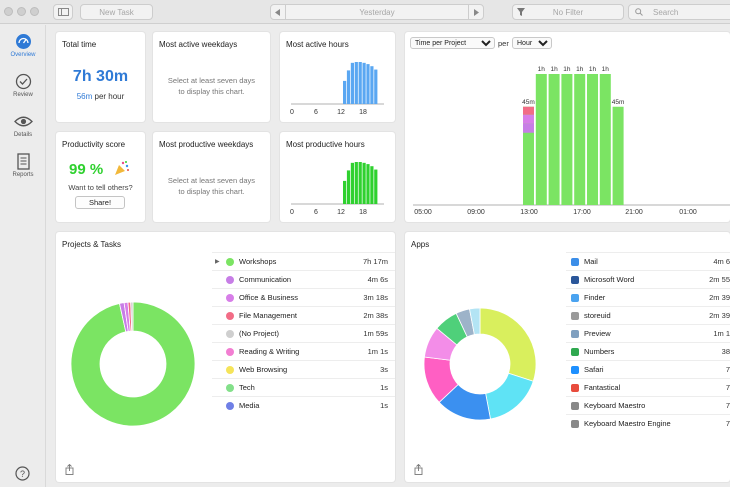  I want to click on per-label: per, so click(503, 43).